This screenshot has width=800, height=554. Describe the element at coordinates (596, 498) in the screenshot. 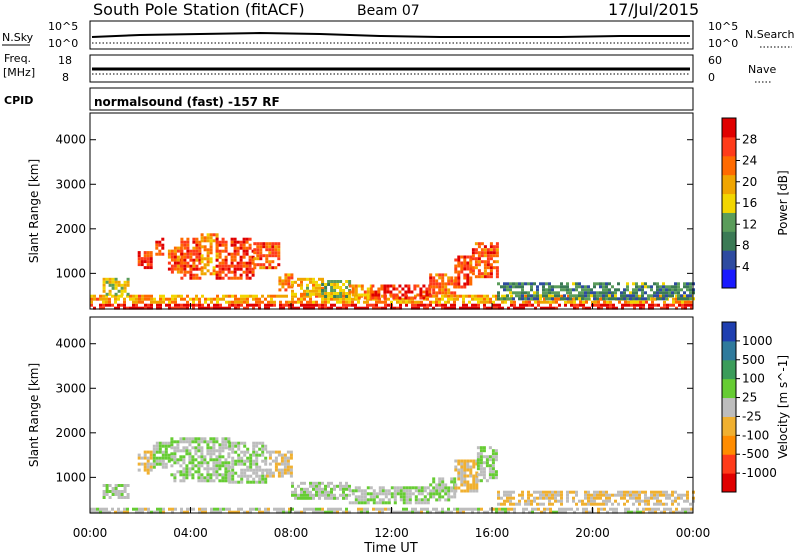

I see `velocity-region` at that location.